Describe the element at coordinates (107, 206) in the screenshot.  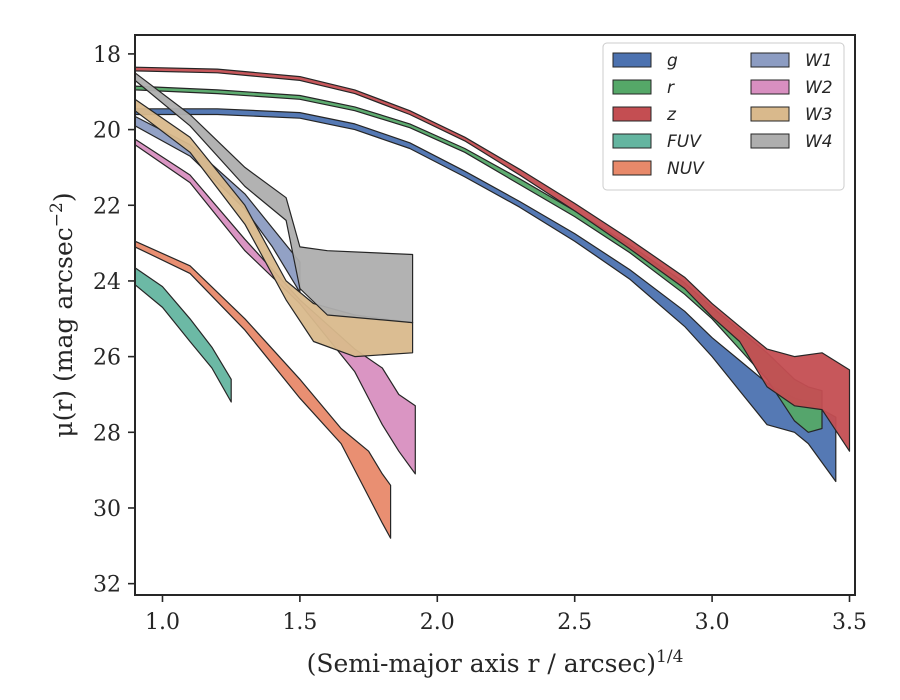
I see `y-tick-label: 22` at that location.